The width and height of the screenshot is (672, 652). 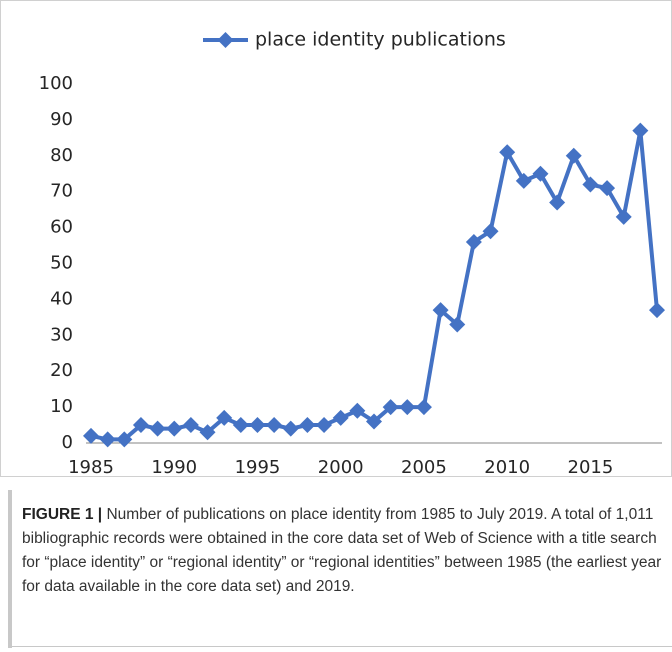 What do you see at coordinates (61, 370) in the screenshot?
I see `y-tick-label: 20` at bounding box center [61, 370].